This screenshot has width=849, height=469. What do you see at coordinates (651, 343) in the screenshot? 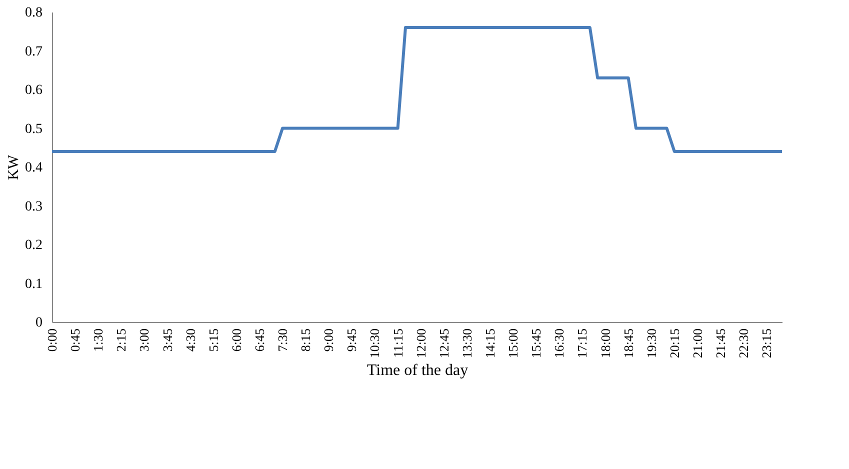
I see `x-tick-label: 19:30` at bounding box center [651, 343].